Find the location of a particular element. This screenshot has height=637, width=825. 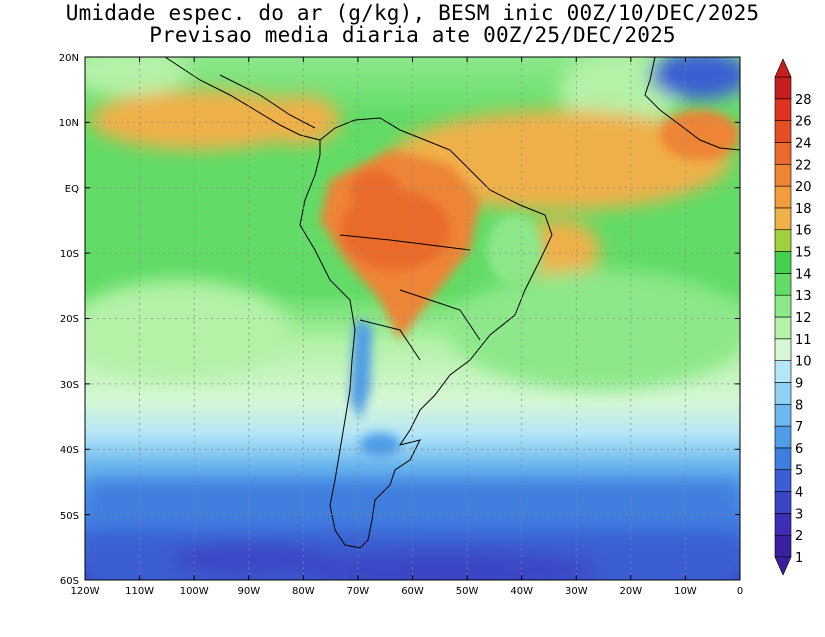

colorbar-label: 2 is located at coordinates (799, 536).